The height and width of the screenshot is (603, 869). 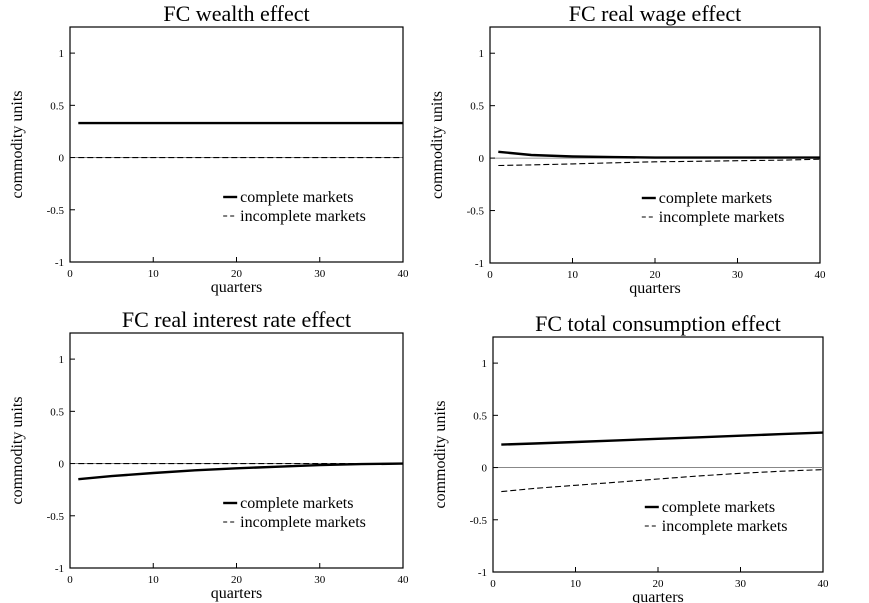 What do you see at coordinates (655, 13) in the screenshot?
I see `chart-title: FC real wage effect` at bounding box center [655, 13].